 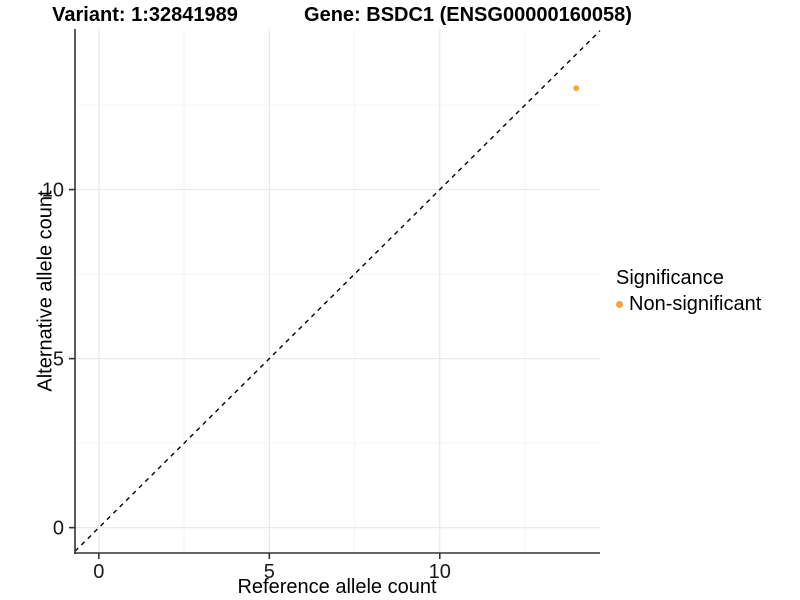 What do you see at coordinates (269, 572) in the screenshot?
I see `x-tick-label: 5` at bounding box center [269, 572].